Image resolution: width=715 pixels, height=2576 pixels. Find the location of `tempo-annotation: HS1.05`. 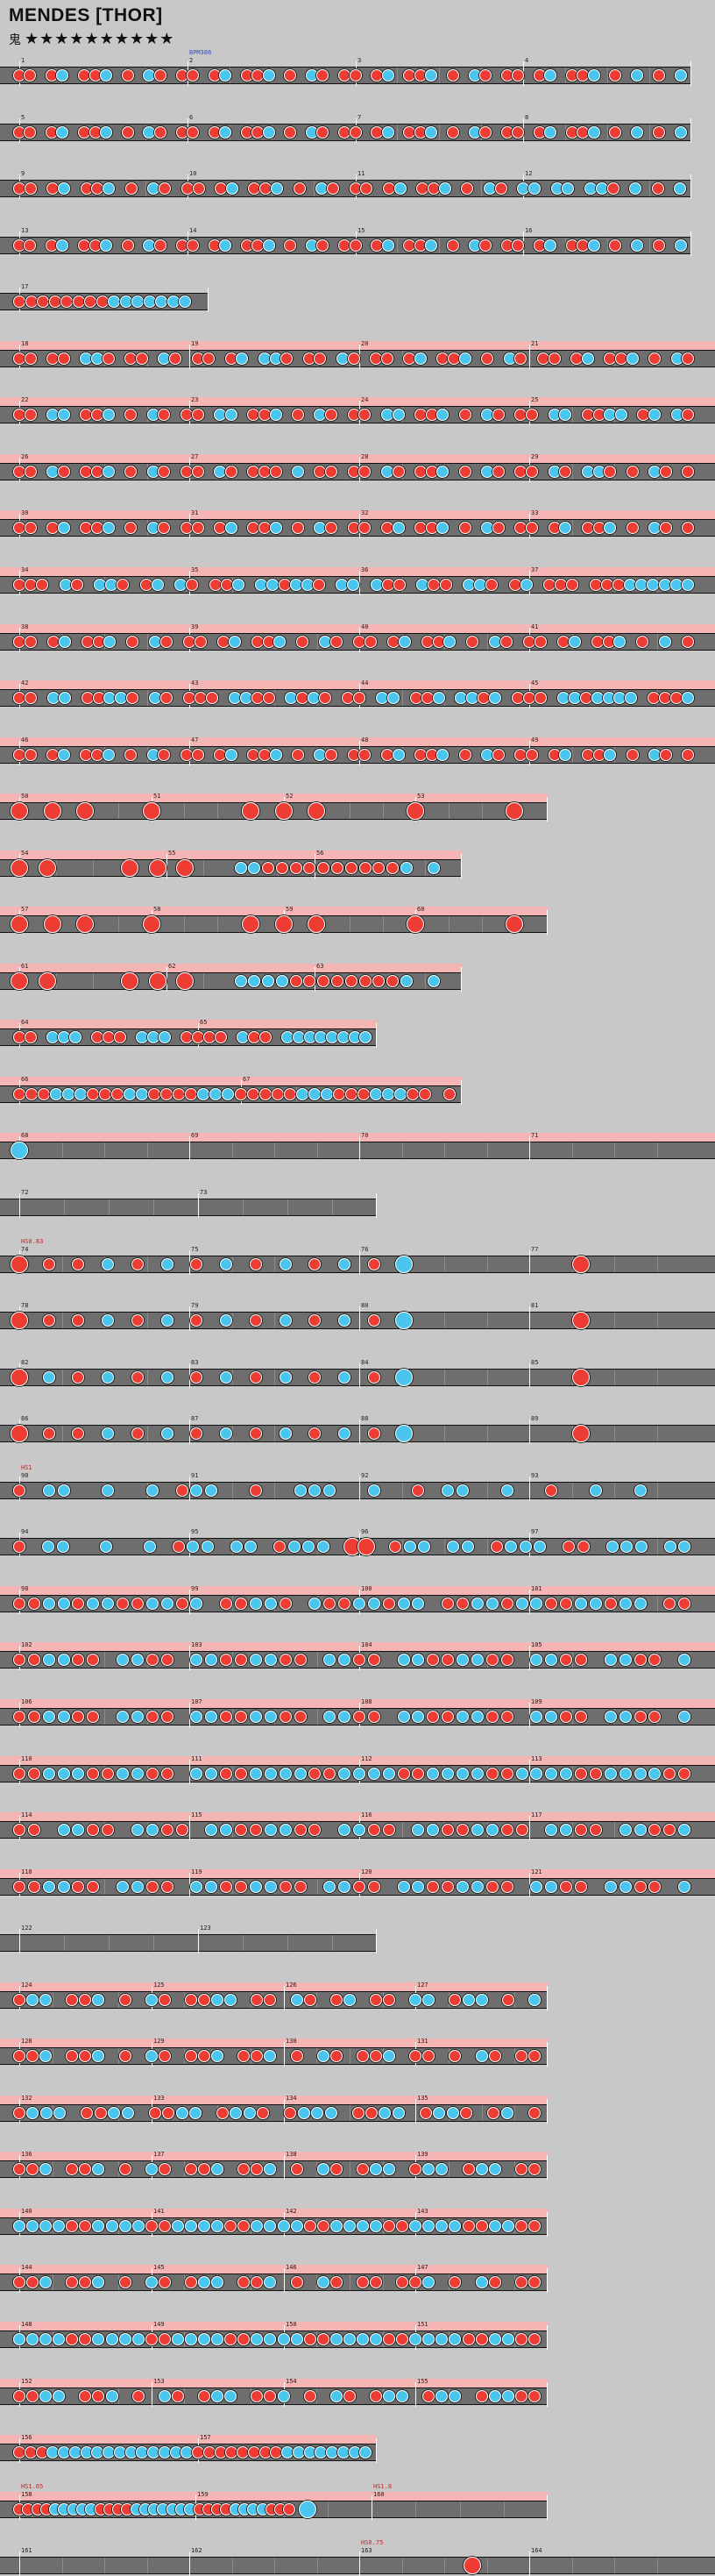

tempo-annotation: HS1.05 is located at coordinates (32, 2486).